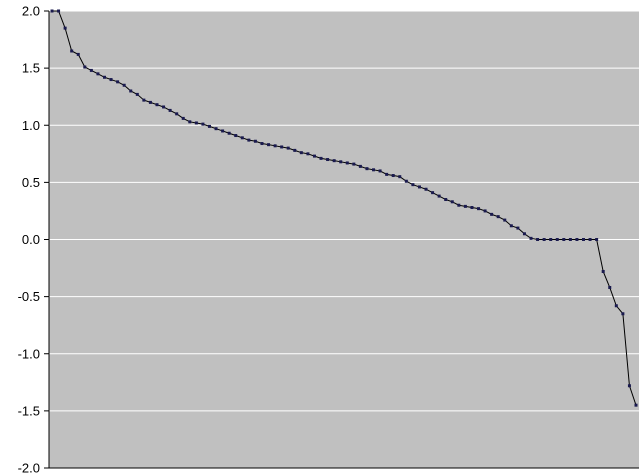  I want to click on y-tick-label: 1.5, so click(31, 68).